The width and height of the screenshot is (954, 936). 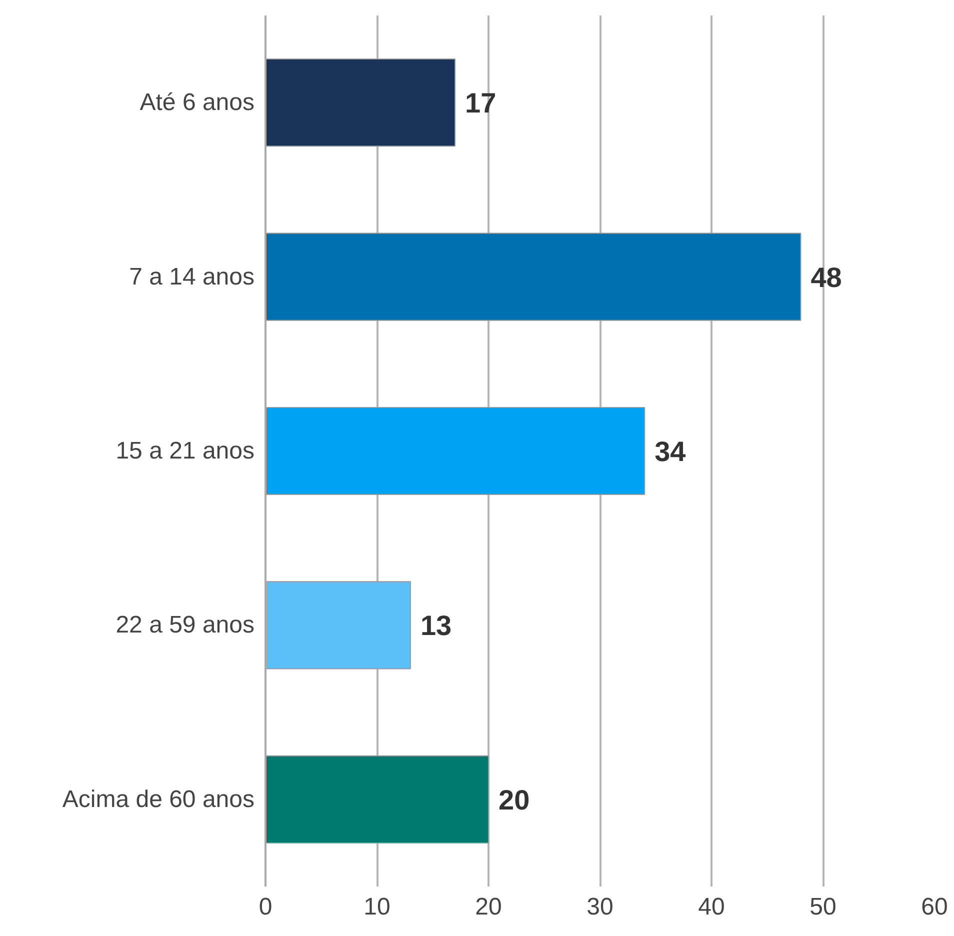 I want to click on x-tick-label: 40, so click(x=711, y=907).